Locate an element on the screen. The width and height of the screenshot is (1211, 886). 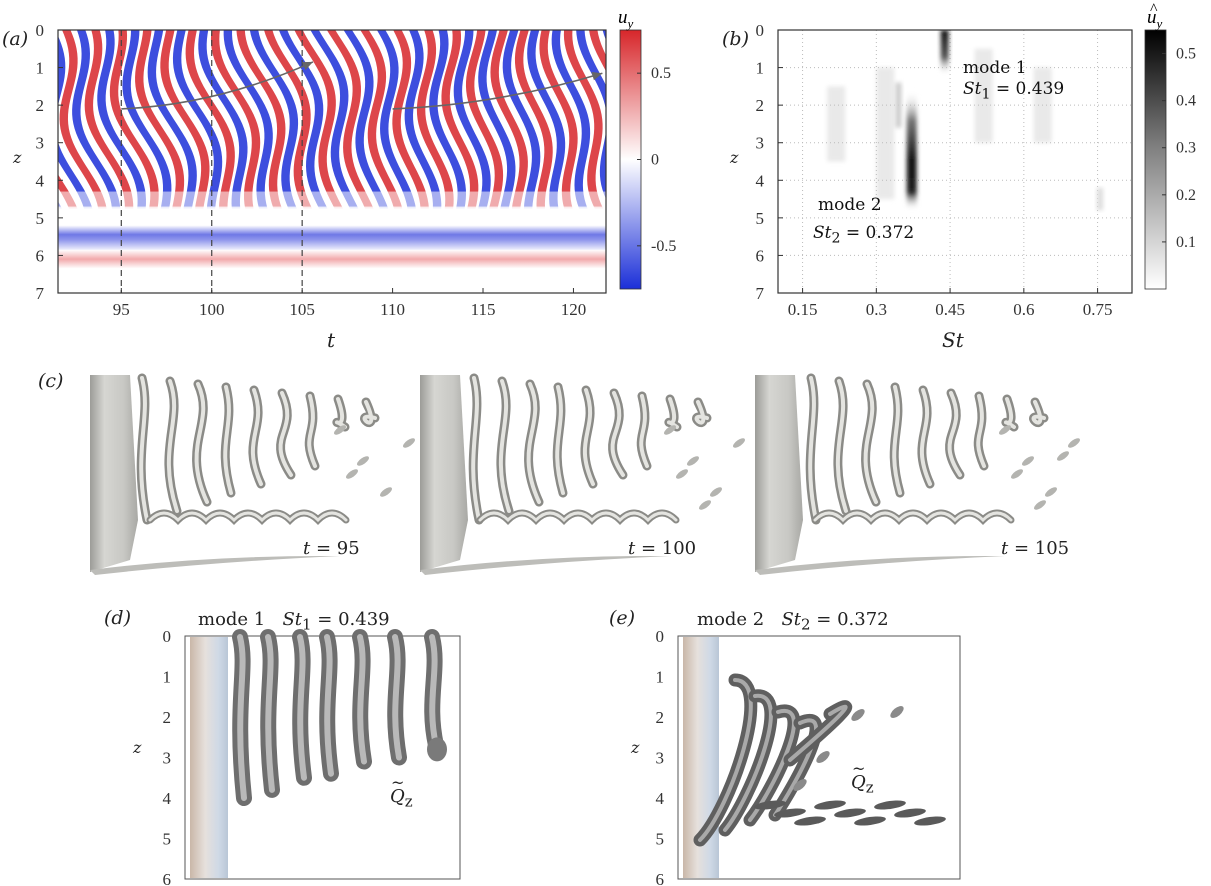
panel-e-ytick: 1 is located at coordinates (660, 677).